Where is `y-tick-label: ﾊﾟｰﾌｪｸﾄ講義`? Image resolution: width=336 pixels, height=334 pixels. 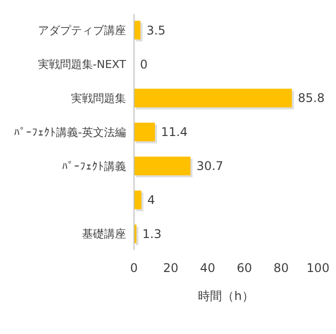 y-tick-label: ﾊﾟｰﾌｪｸﾄ講義 is located at coordinates (94, 166).